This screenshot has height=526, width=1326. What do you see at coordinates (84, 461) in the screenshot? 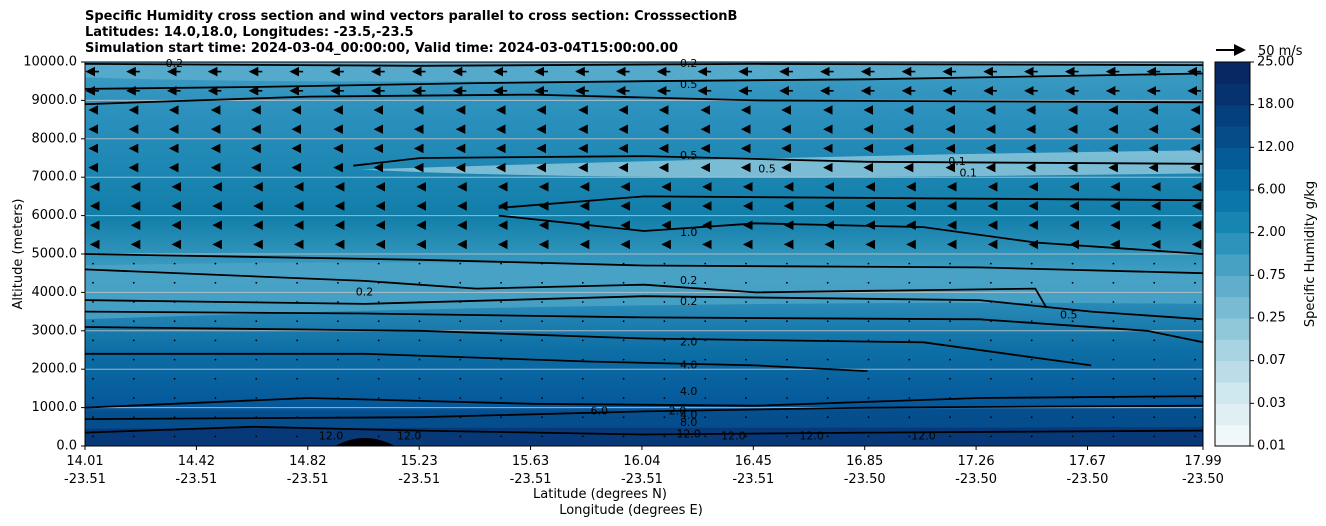
I see `x-tick-lat-label: 14.01` at bounding box center [84, 461].